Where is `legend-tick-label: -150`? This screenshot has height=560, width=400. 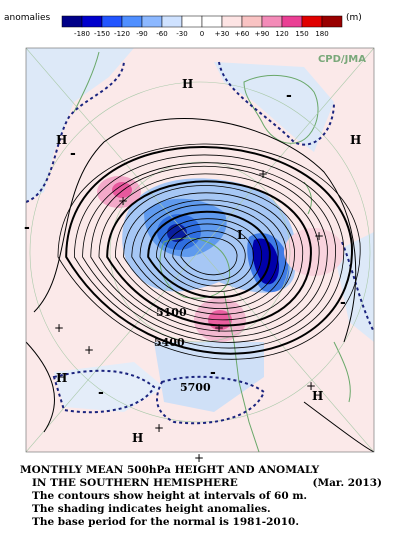
legend-tick-label: -150 is located at coordinates (102, 34).